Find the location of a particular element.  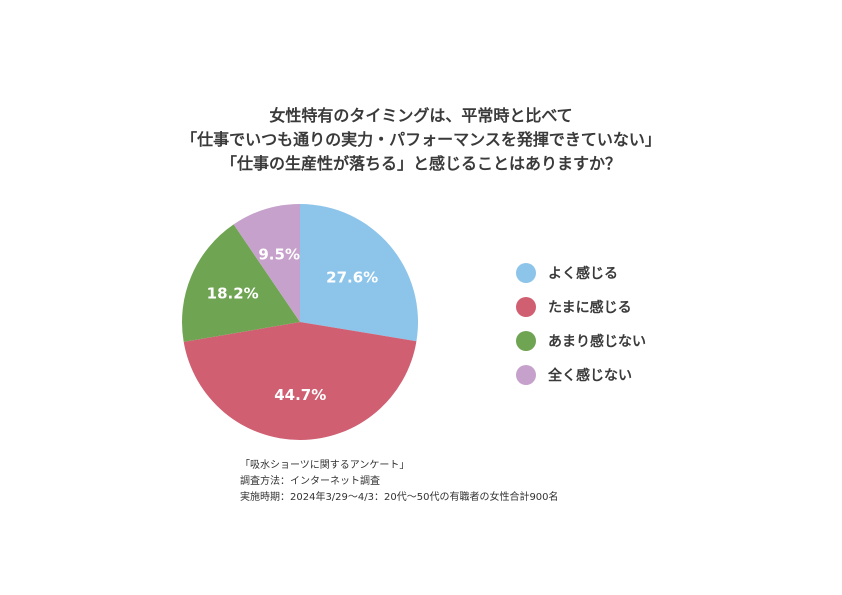

legend-item-rarely: あまり感じない is located at coordinates (626, 341).